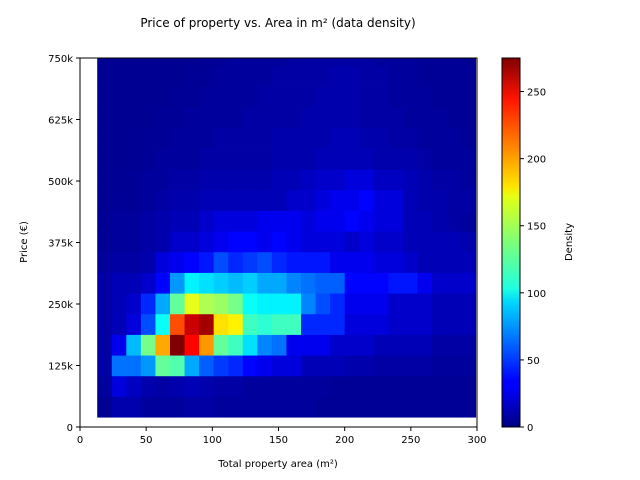 Image resolution: width=640 pixels, height=480 pixels. I want to click on x-tick-label: 150, so click(278, 440).